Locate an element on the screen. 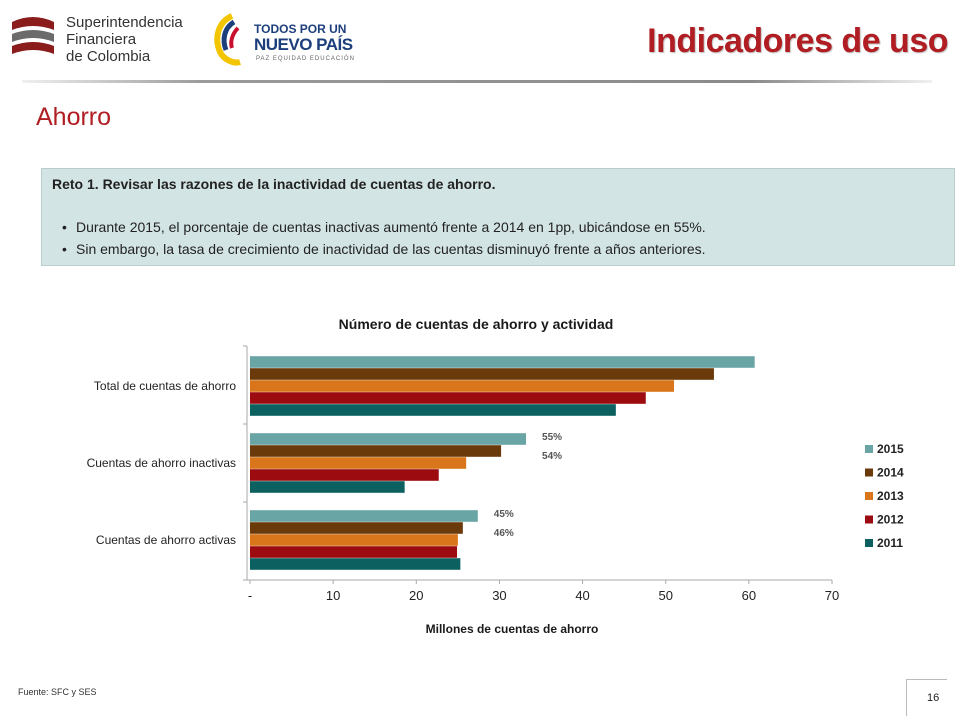 The height and width of the screenshot is (720, 960). sfc-logo-line-1: Superintendencia is located at coordinates (124, 22).